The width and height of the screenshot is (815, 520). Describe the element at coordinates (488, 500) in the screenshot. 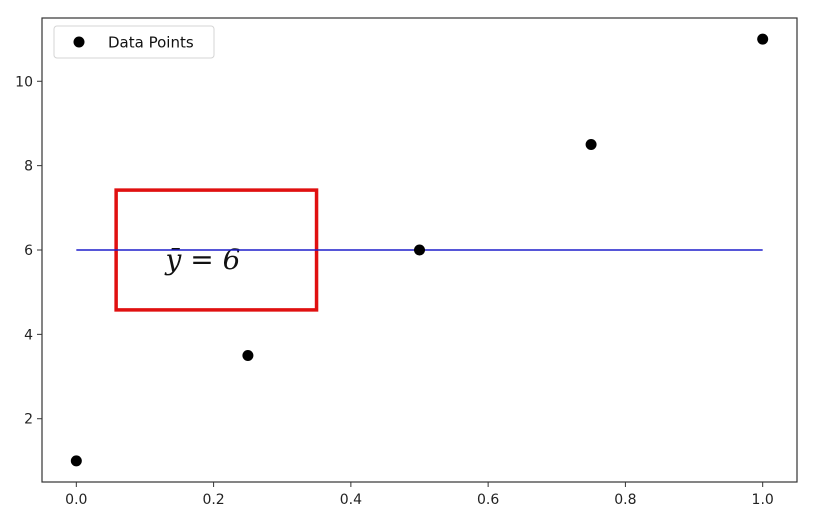

I see `x-tick-label: 0.6` at that location.